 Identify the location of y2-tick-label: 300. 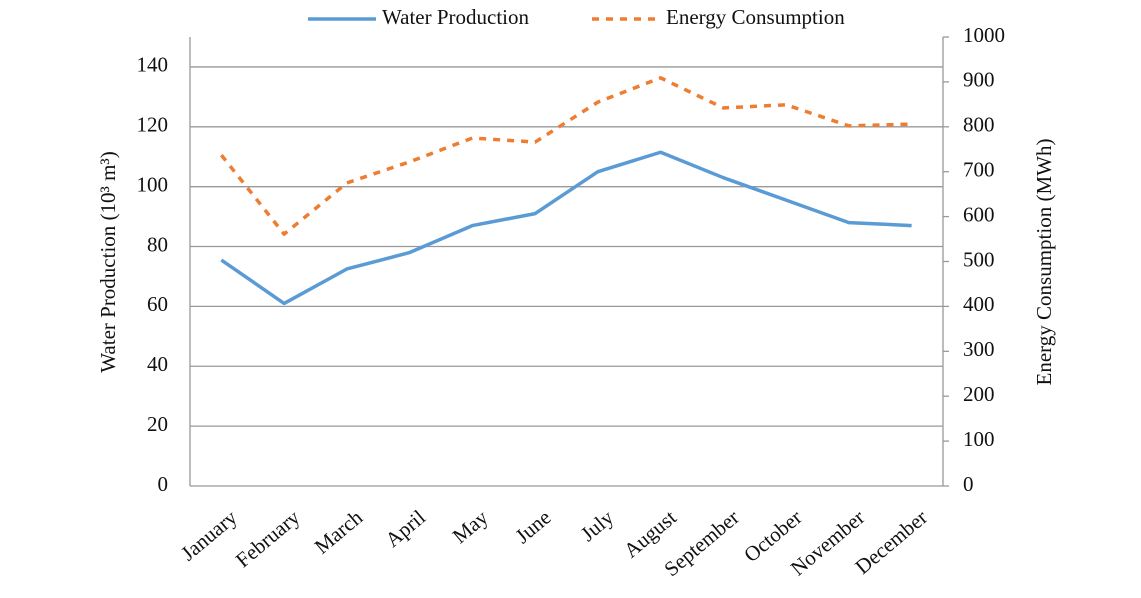
(979, 349).